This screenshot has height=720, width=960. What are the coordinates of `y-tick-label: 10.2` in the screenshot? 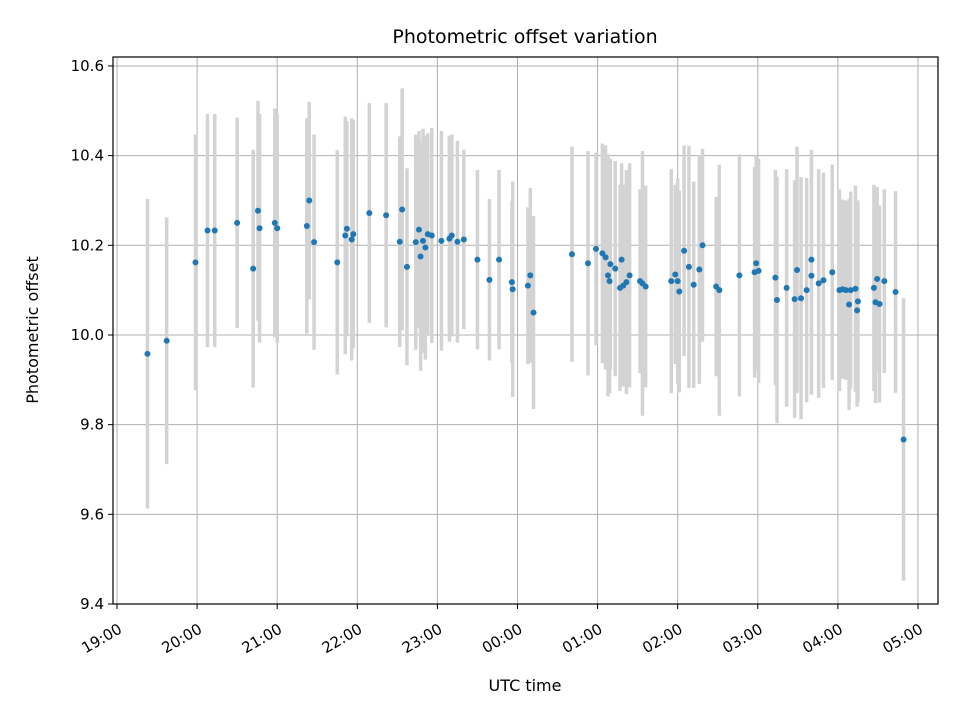 It's located at (87, 245).